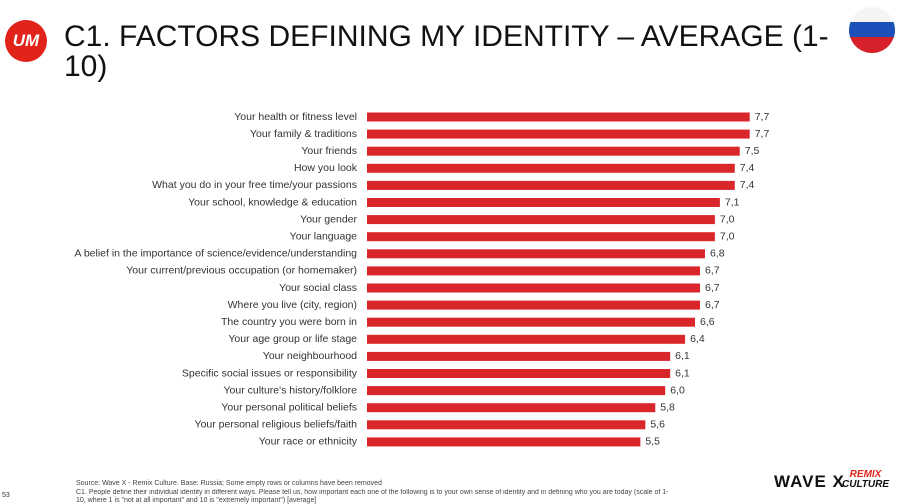 The image size is (900, 504). I want to click on category-label: The country you were born in, so click(289, 322).